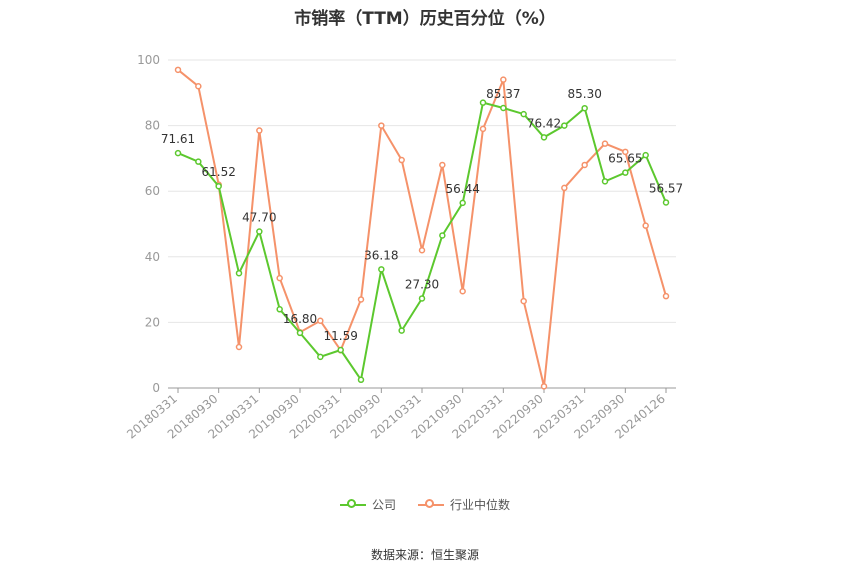  I want to click on legend: 公司 行业中位数, so click(425, 504).